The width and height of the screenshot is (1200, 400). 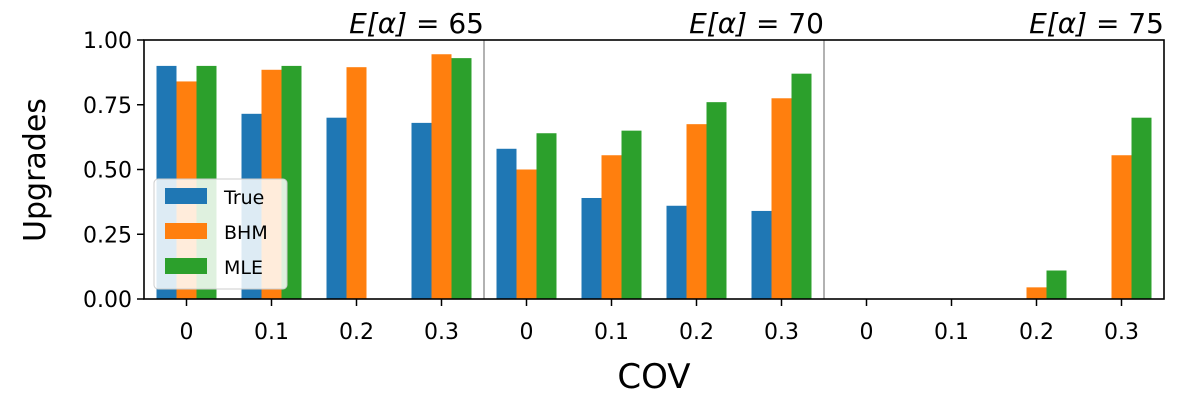 What do you see at coordinates (107, 106) in the screenshot?
I see `y-tick-label-3: 0.75` at bounding box center [107, 106].